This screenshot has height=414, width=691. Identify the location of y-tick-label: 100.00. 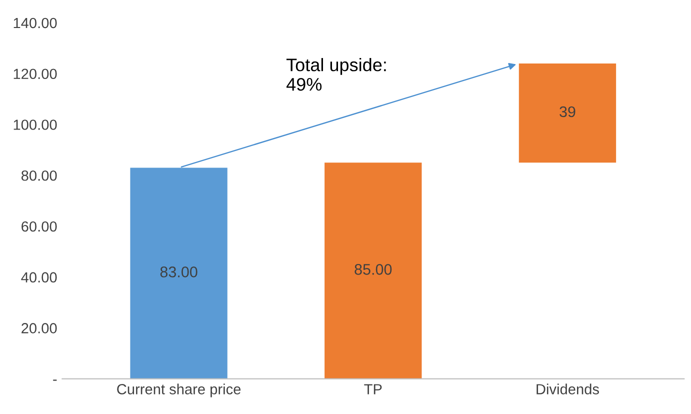
(35, 125).